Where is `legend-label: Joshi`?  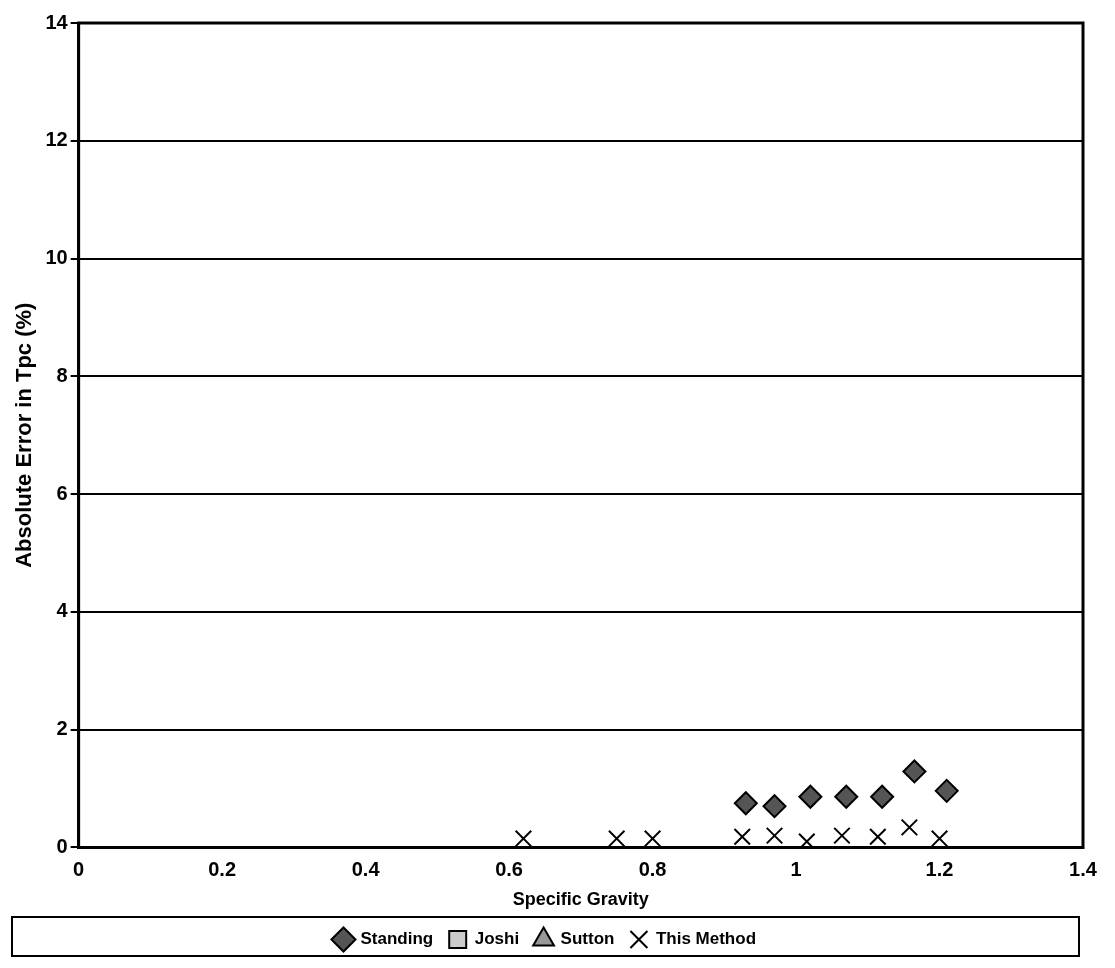 legend-label: Joshi is located at coordinates (497, 939).